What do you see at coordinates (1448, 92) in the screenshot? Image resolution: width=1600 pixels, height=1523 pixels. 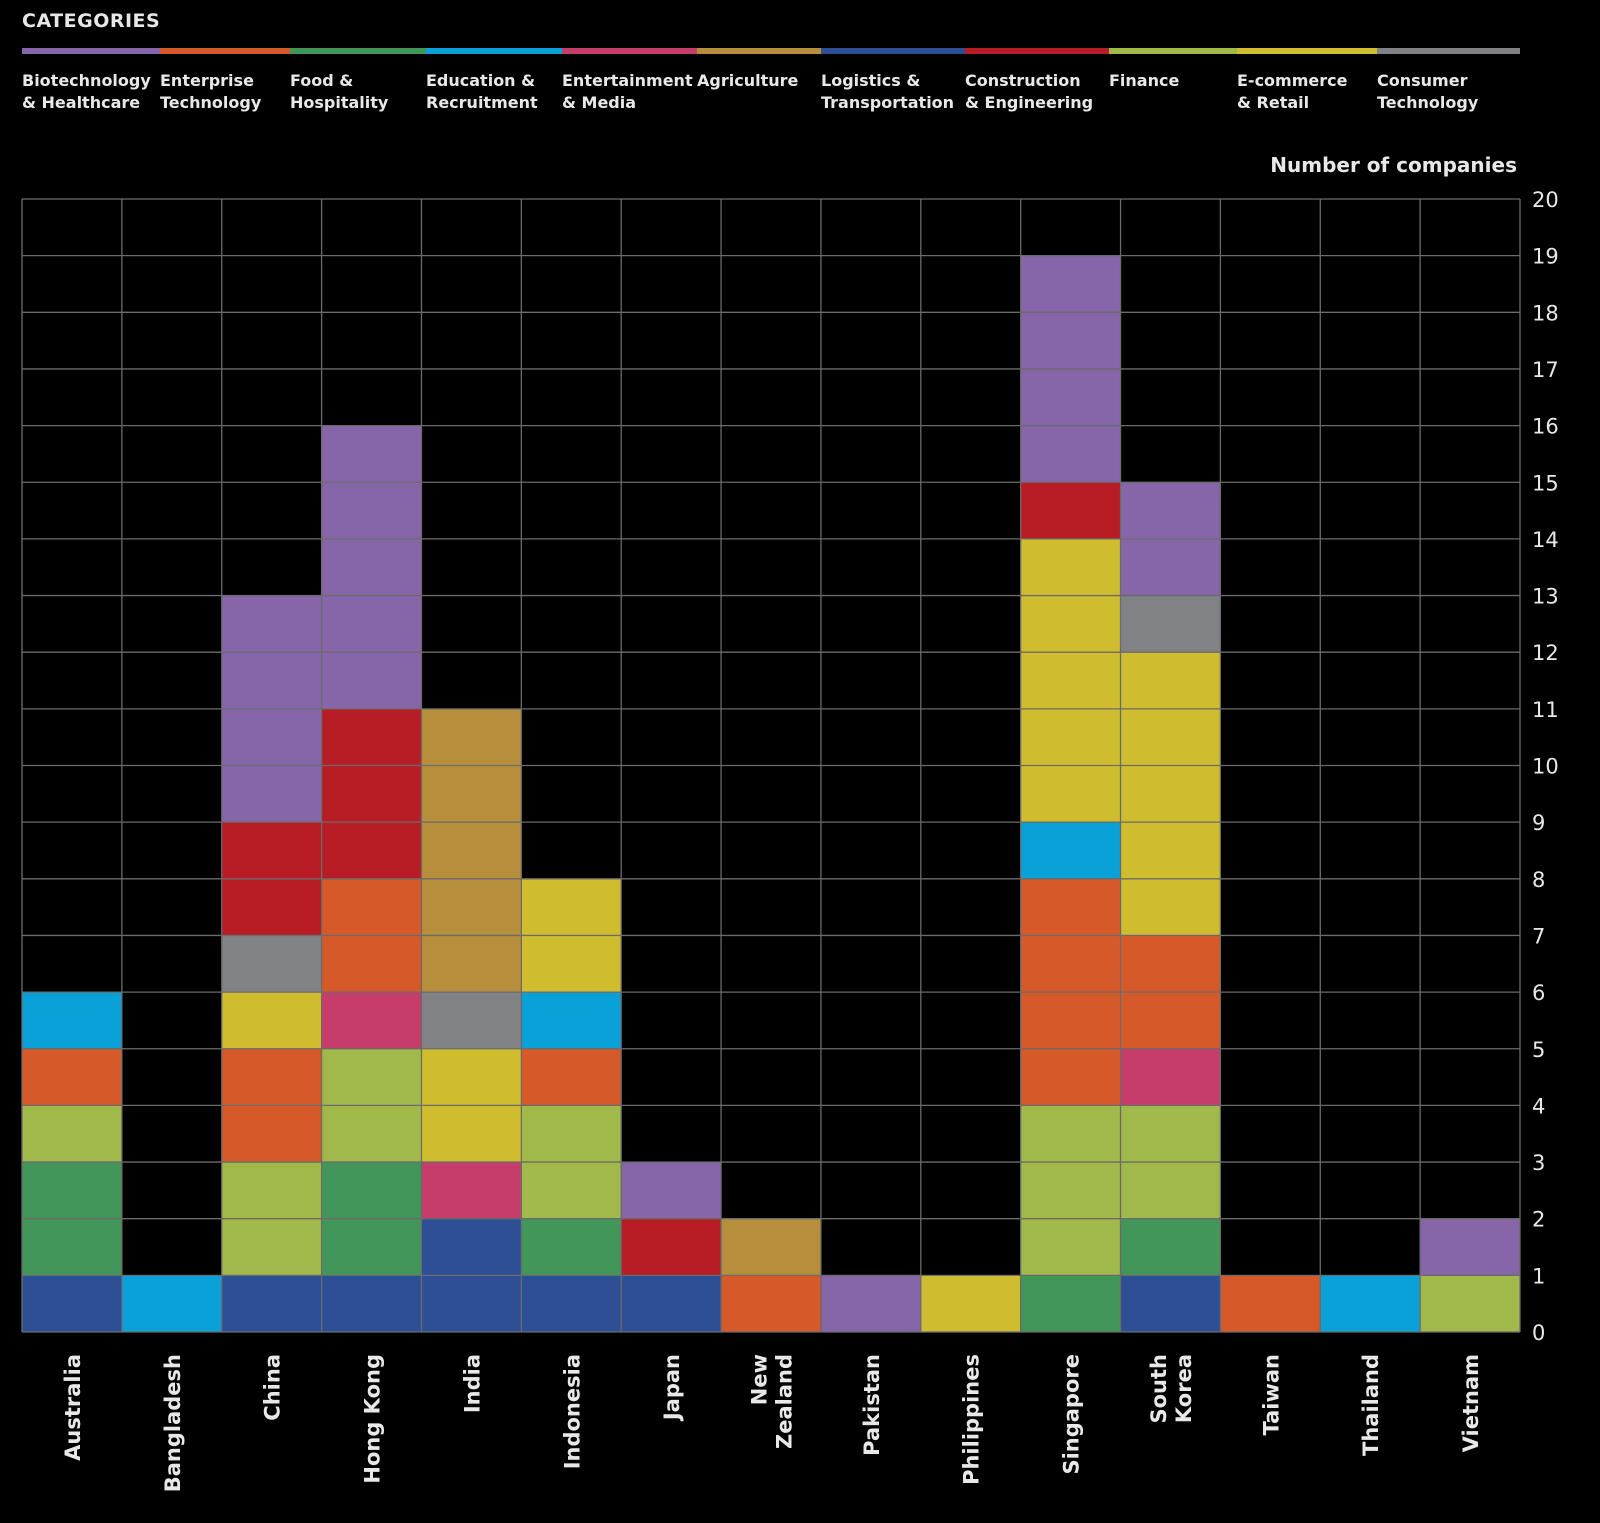 I see `legend-label: Consumer Technology` at bounding box center [1448, 92].